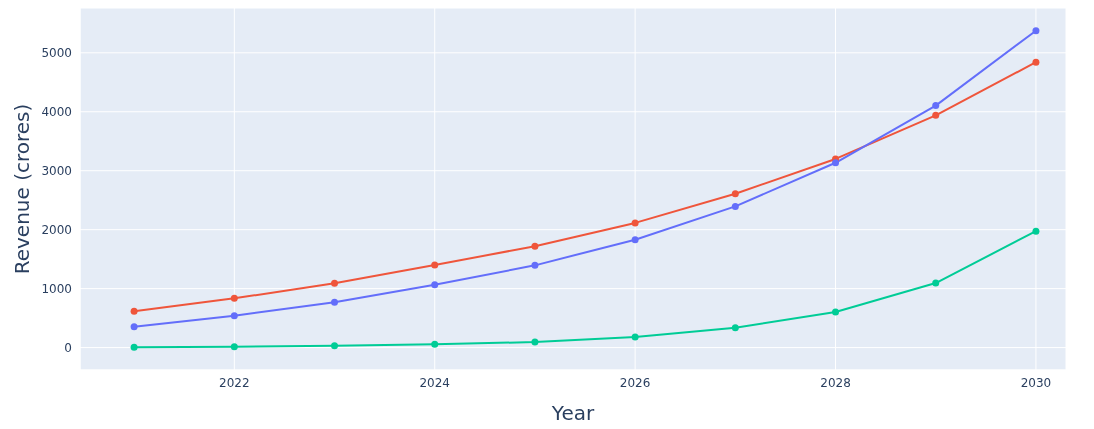 The height and width of the screenshot is (429, 1094). Describe the element at coordinates (56, 170) in the screenshot. I see `y-tick-label: 3000` at that location.